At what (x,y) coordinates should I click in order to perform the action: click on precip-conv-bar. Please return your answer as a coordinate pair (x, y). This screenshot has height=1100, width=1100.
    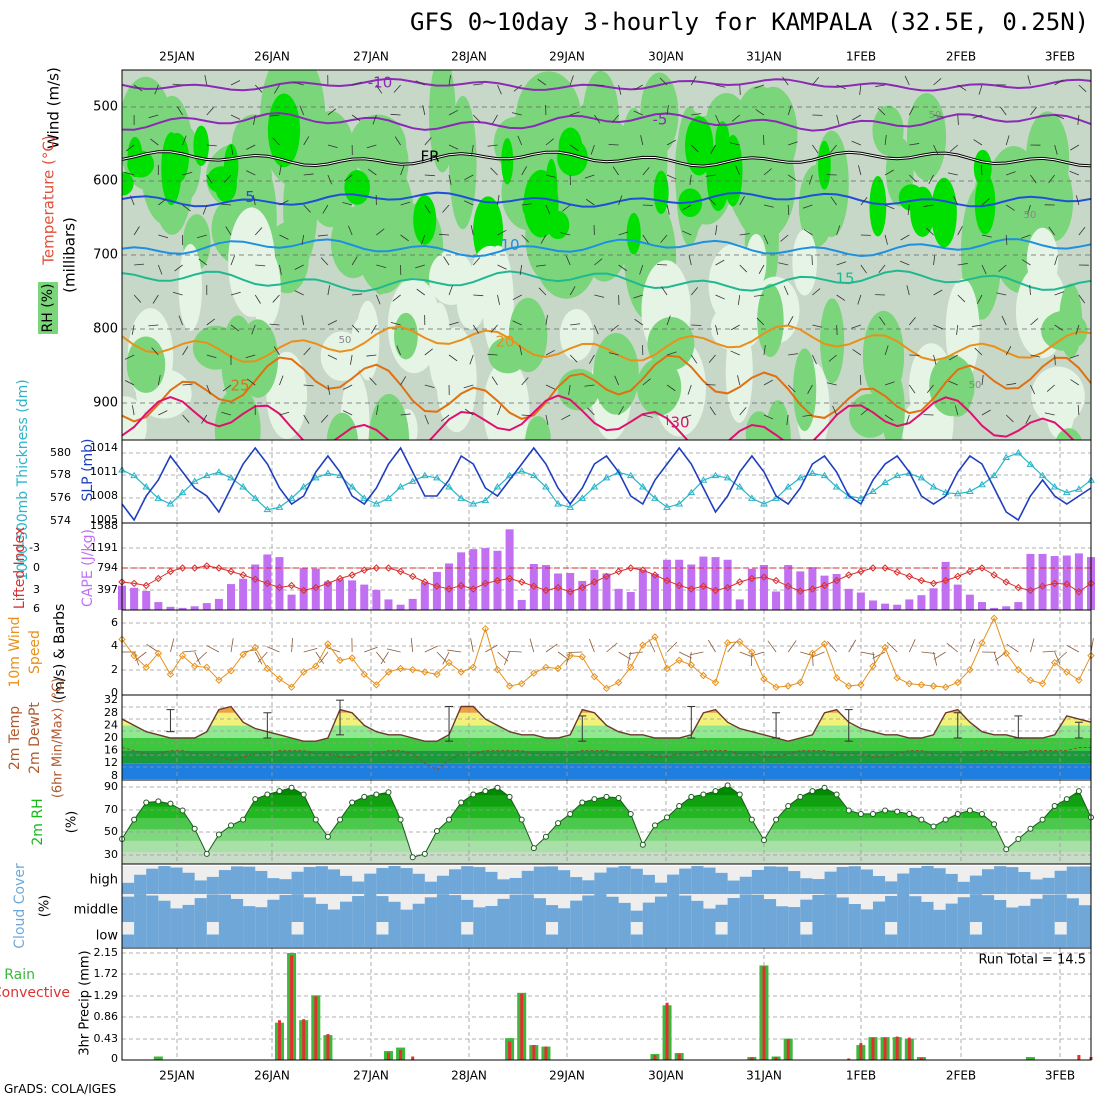
    Looking at the image, I should click on (873, 1048).